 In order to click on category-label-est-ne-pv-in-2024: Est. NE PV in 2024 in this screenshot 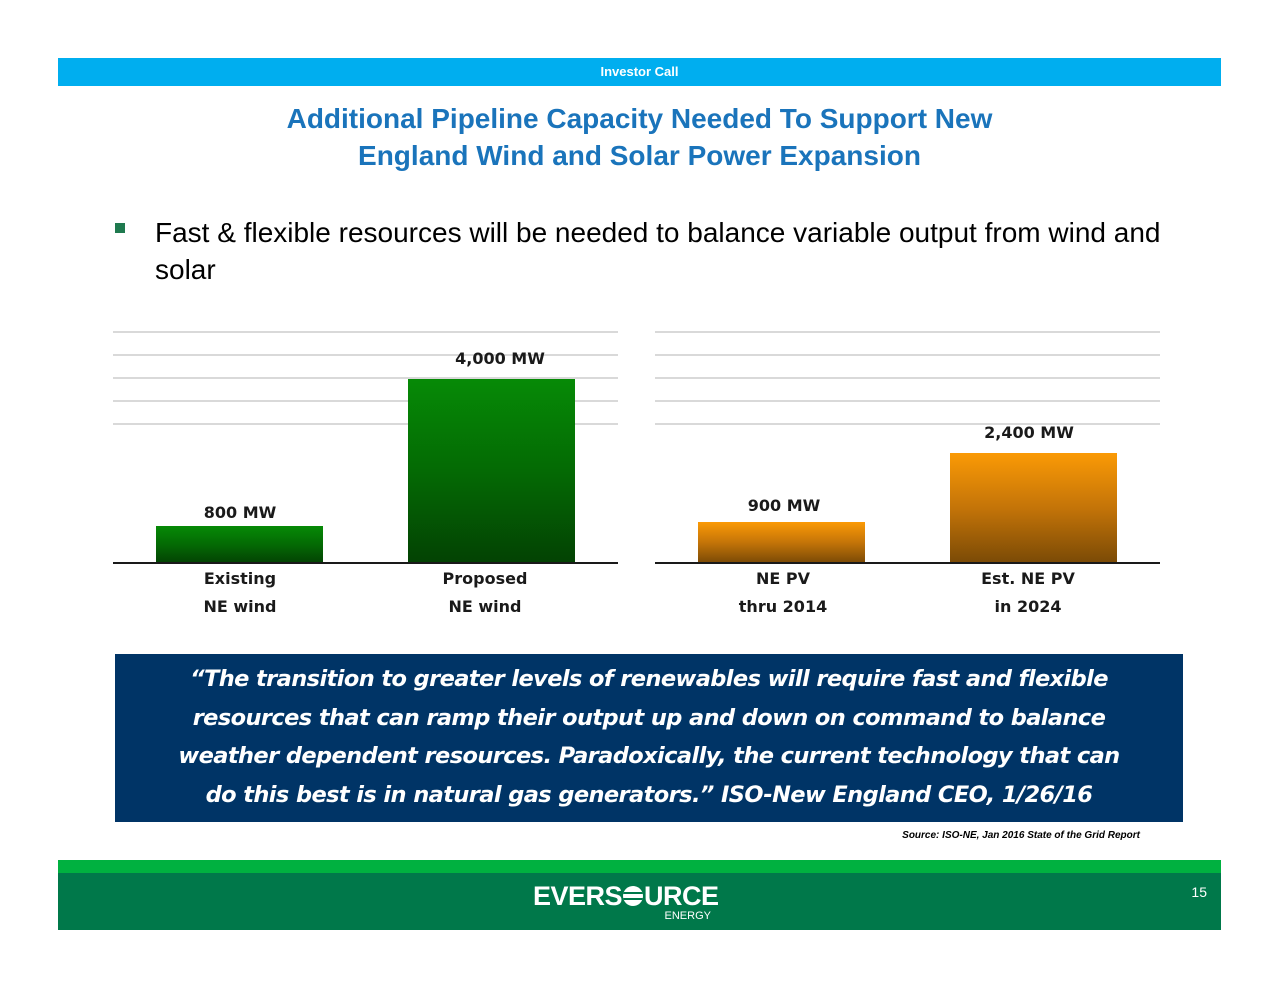, I will do `click(1028, 593)`.